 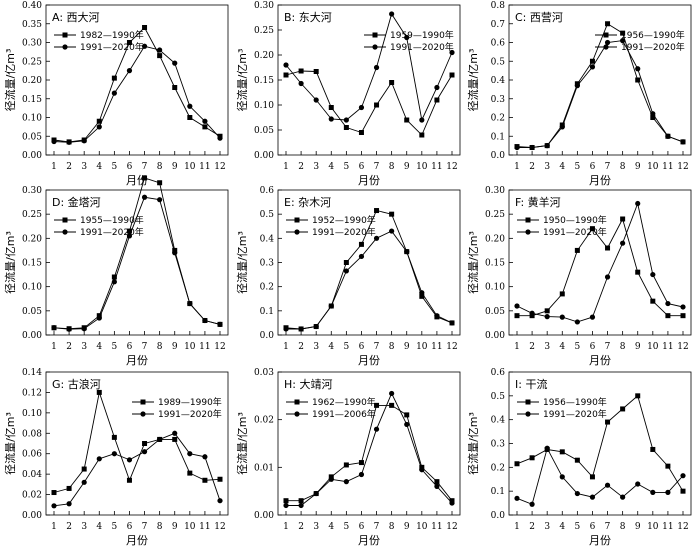 What do you see at coordinates (682, 347) in the screenshot?
I see `x-tick-label: 12` at bounding box center [682, 347].